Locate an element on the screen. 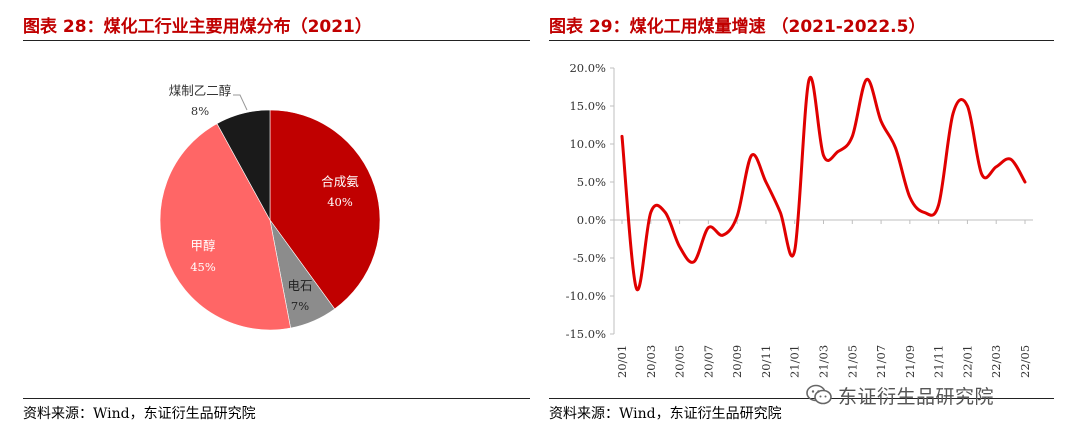  pie-slice-value-0: 40% is located at coordinates (340, 202).